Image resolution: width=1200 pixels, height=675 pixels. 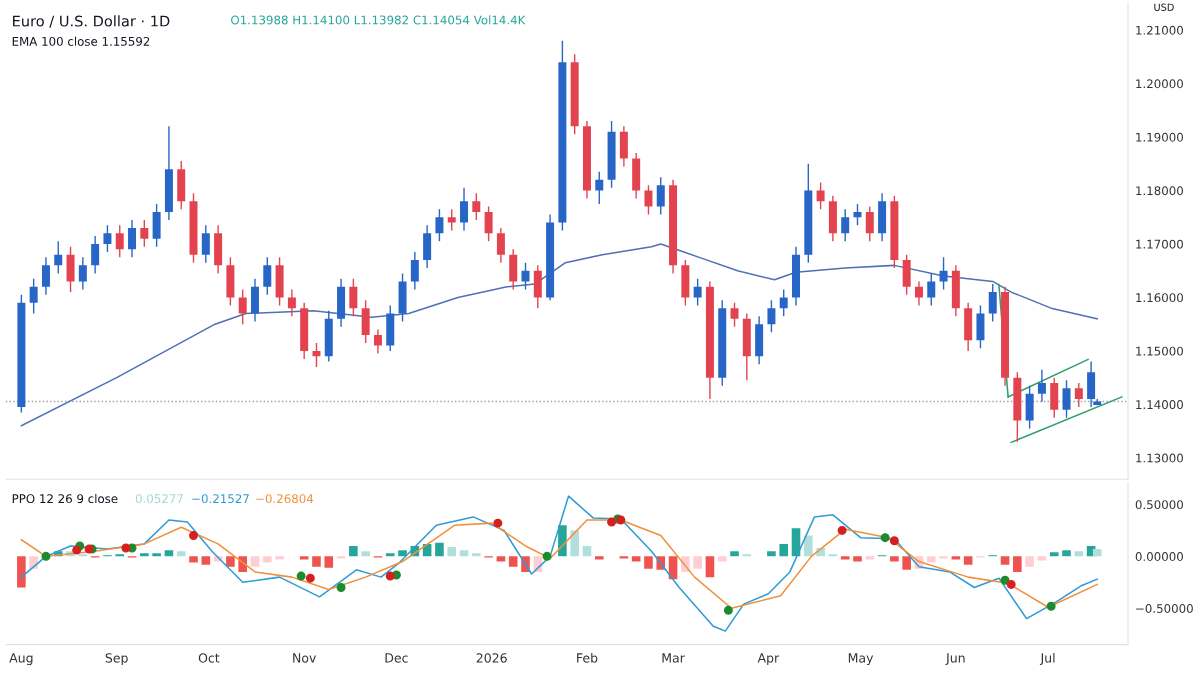 What do you see at coordinates (304, 658) in the screenshot?
I see `x-tick-label: Nov` at bounding box center [304, 658].